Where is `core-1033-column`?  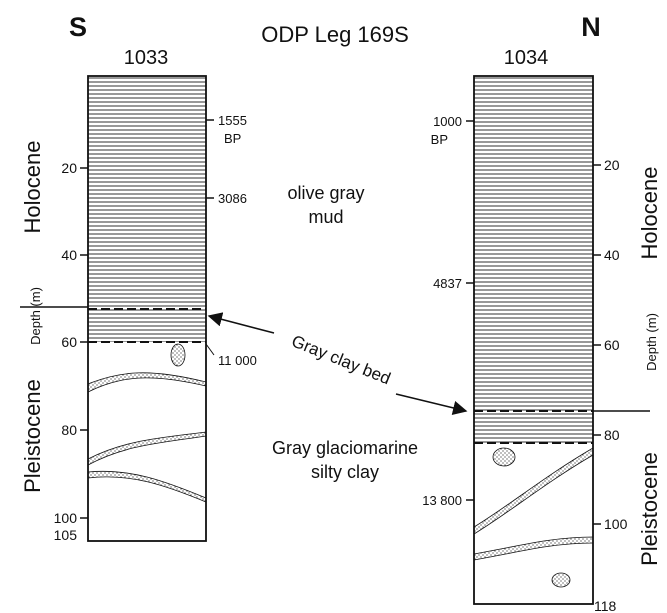
core-1033-column is located at coordinates (147, 308).